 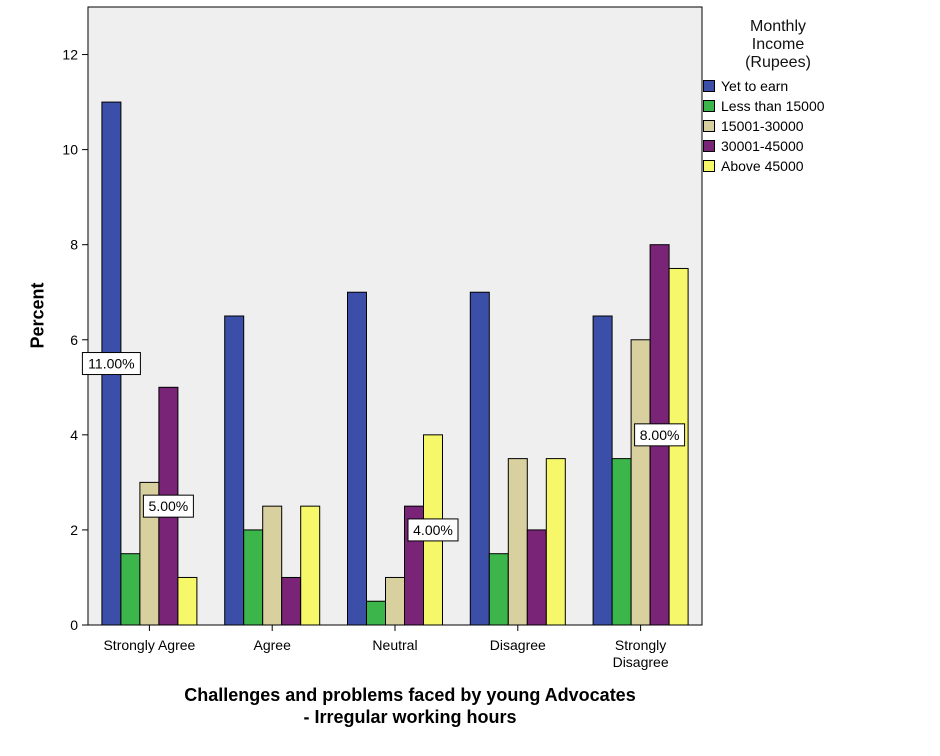 I want to click on data-label: 8.00%, so click(x=660, y=435).